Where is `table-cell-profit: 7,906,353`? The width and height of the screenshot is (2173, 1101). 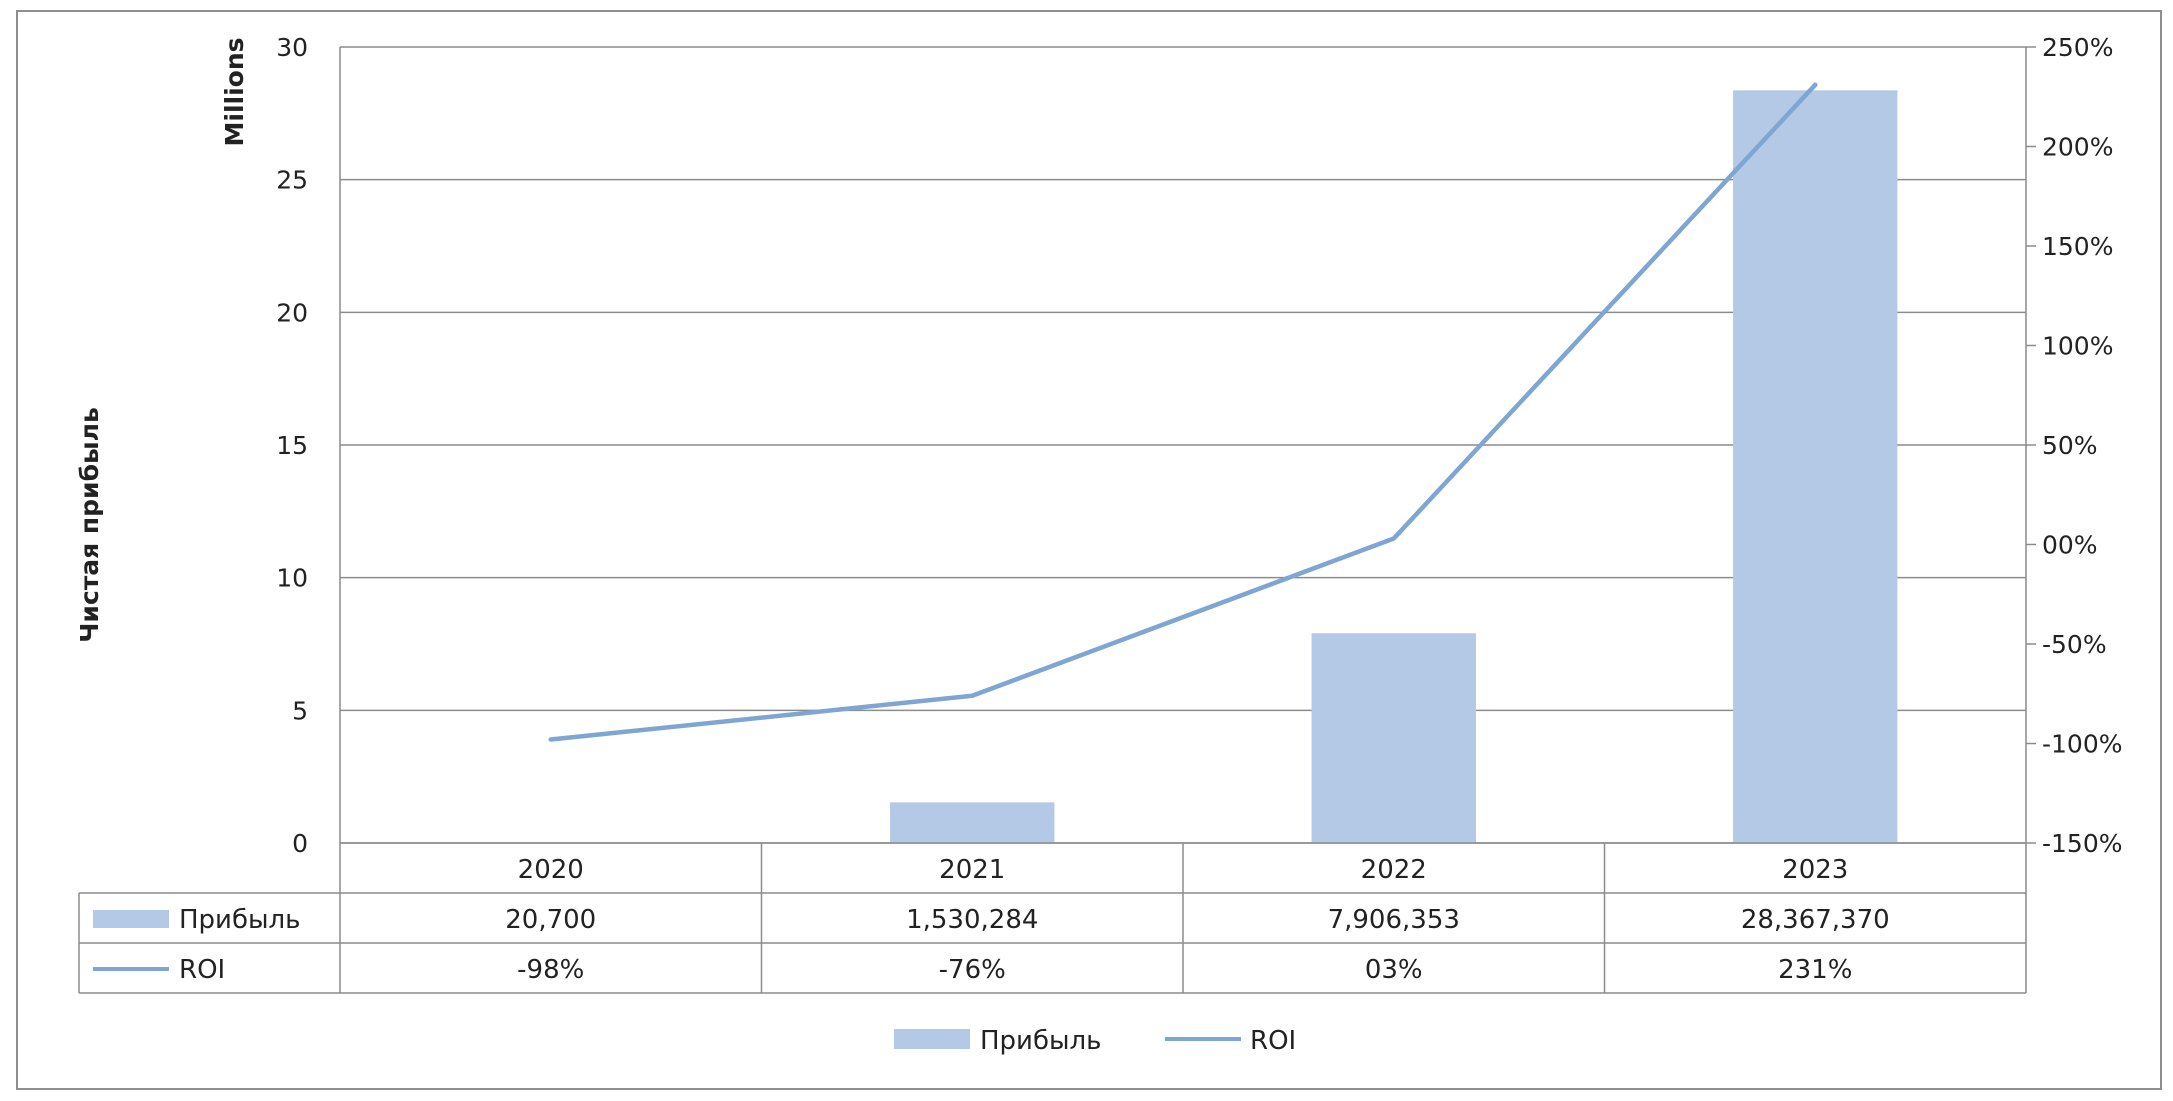 table-cell-profit: 7,906,353 is located at coordinates (1394, 920).